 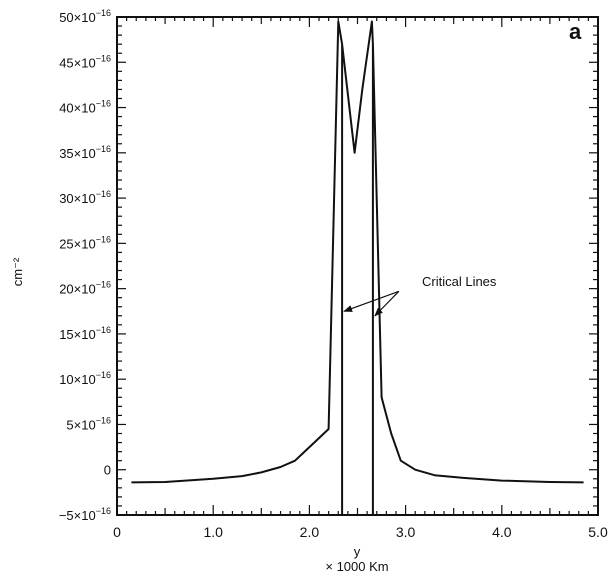 I want to click on y-tick-label: 45×10⁻¹⁶, so click(x=85, y=61).